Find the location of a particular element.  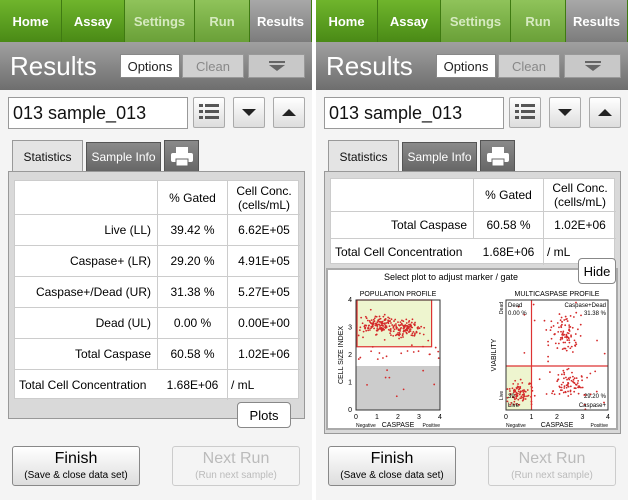

plots-button: Plots is located at coordinates (264, 415).